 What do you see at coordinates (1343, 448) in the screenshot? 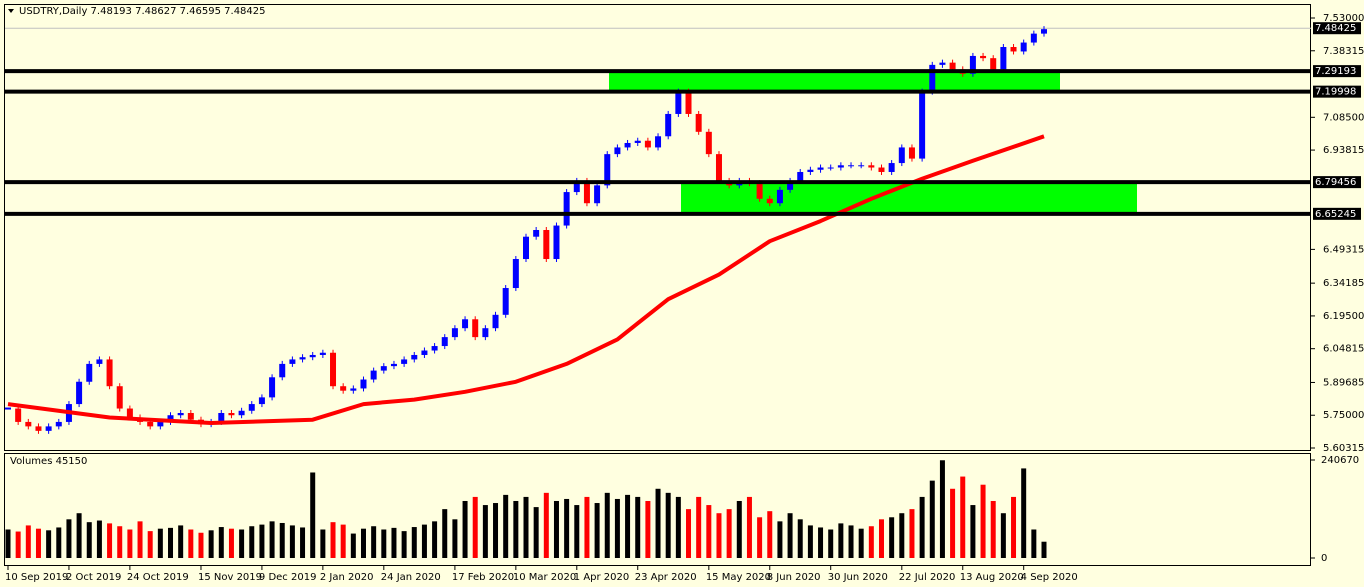
I see `y-tick-label: 5.60315` at bounding box center [1343, 448].